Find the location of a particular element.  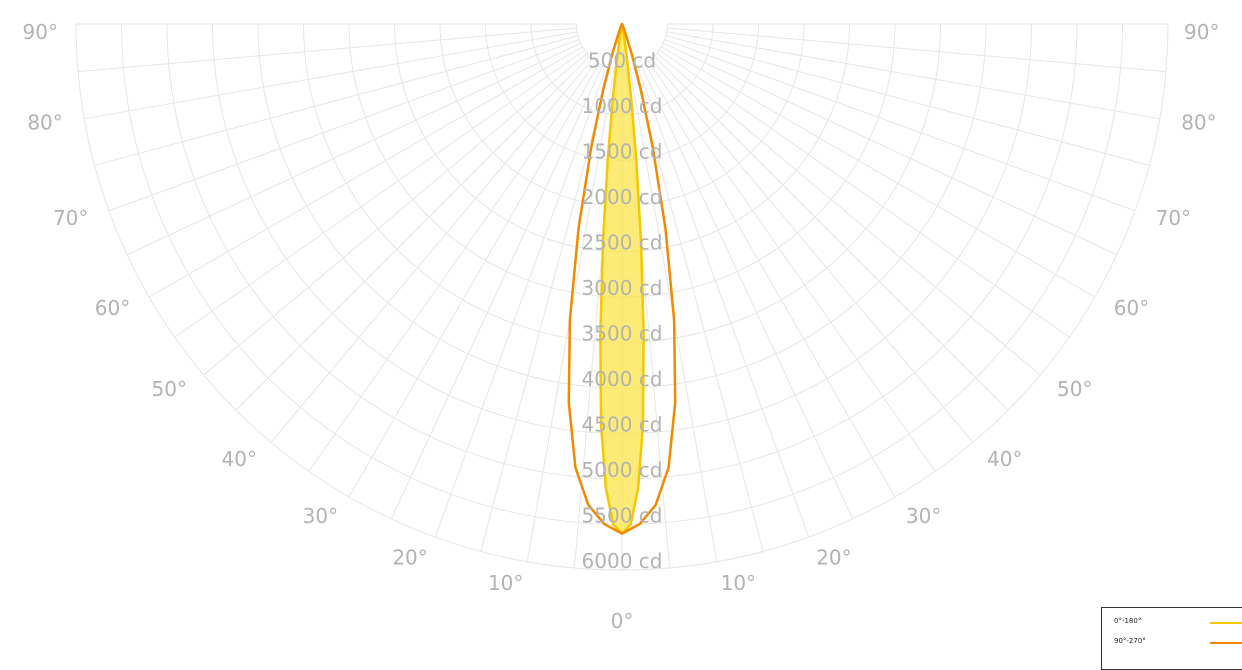

radial-tick-label: 5000 cd is located at coordinates (622, 470).